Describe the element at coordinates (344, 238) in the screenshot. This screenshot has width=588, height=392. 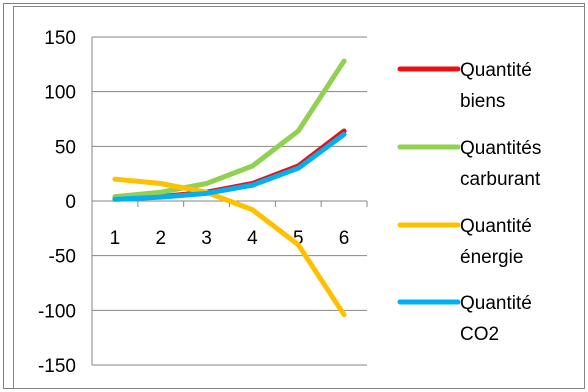
I see `x-tick-label: 6` at that location.